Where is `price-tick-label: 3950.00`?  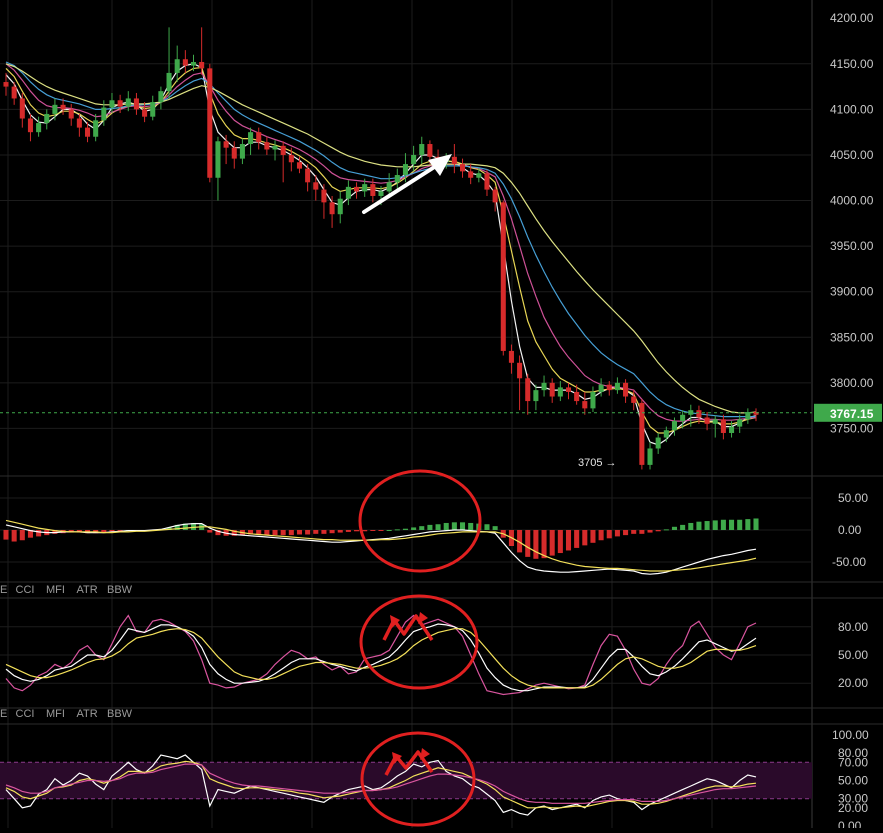
price-tick-label: 3950.00 is located at coordinates (852, 246).